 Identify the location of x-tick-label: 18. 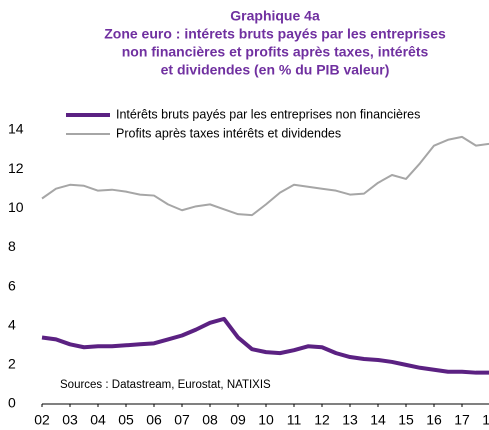
(485, 420).